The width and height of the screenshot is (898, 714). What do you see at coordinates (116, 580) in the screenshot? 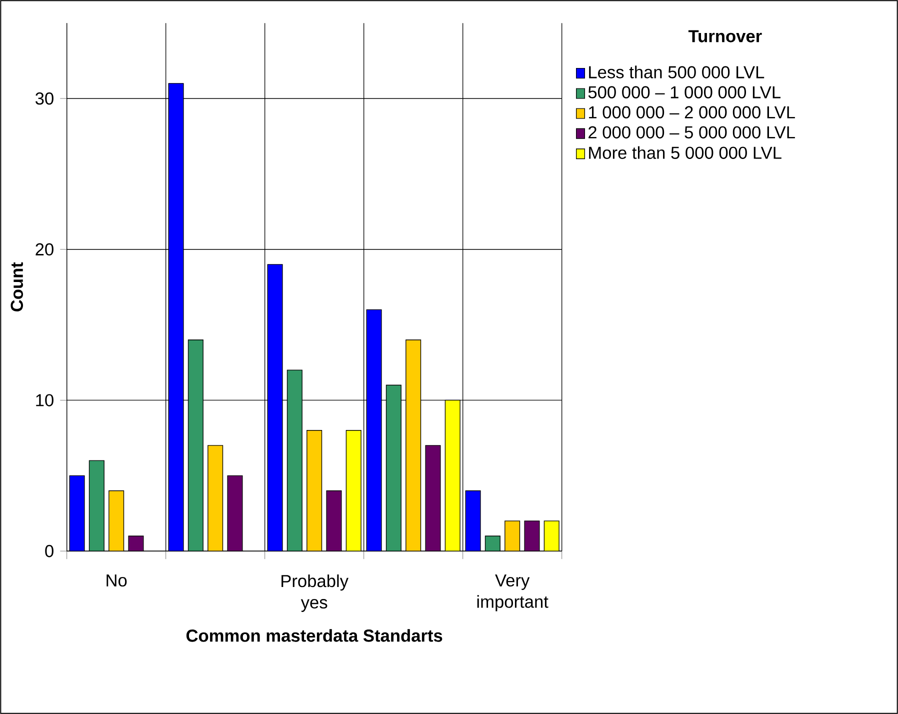
I see `x-tick-label: No` at bounding box center [116, 580].